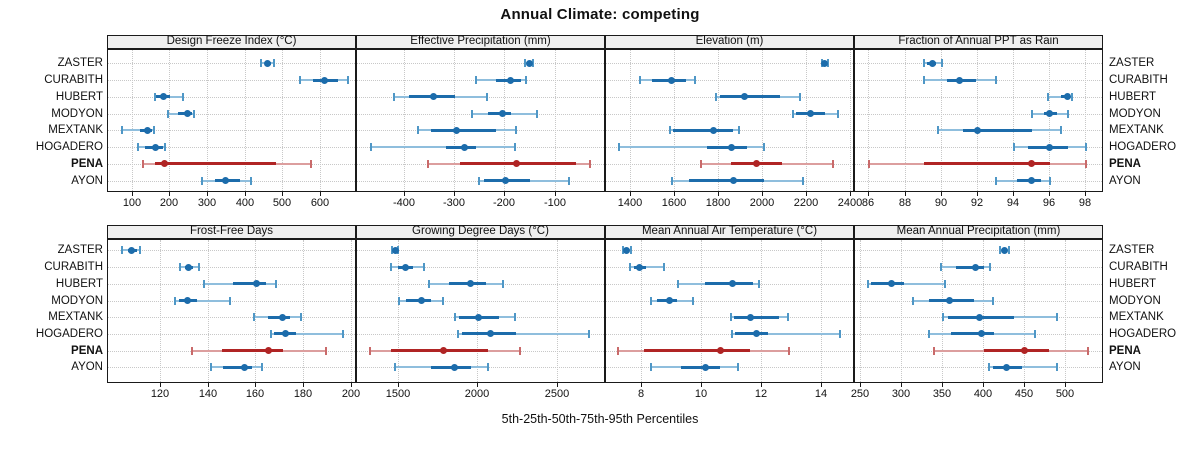 This screenshot has width=1200, height=450. I want to click on site-label-right-zaster: ZASTER, so click(1132, 250).